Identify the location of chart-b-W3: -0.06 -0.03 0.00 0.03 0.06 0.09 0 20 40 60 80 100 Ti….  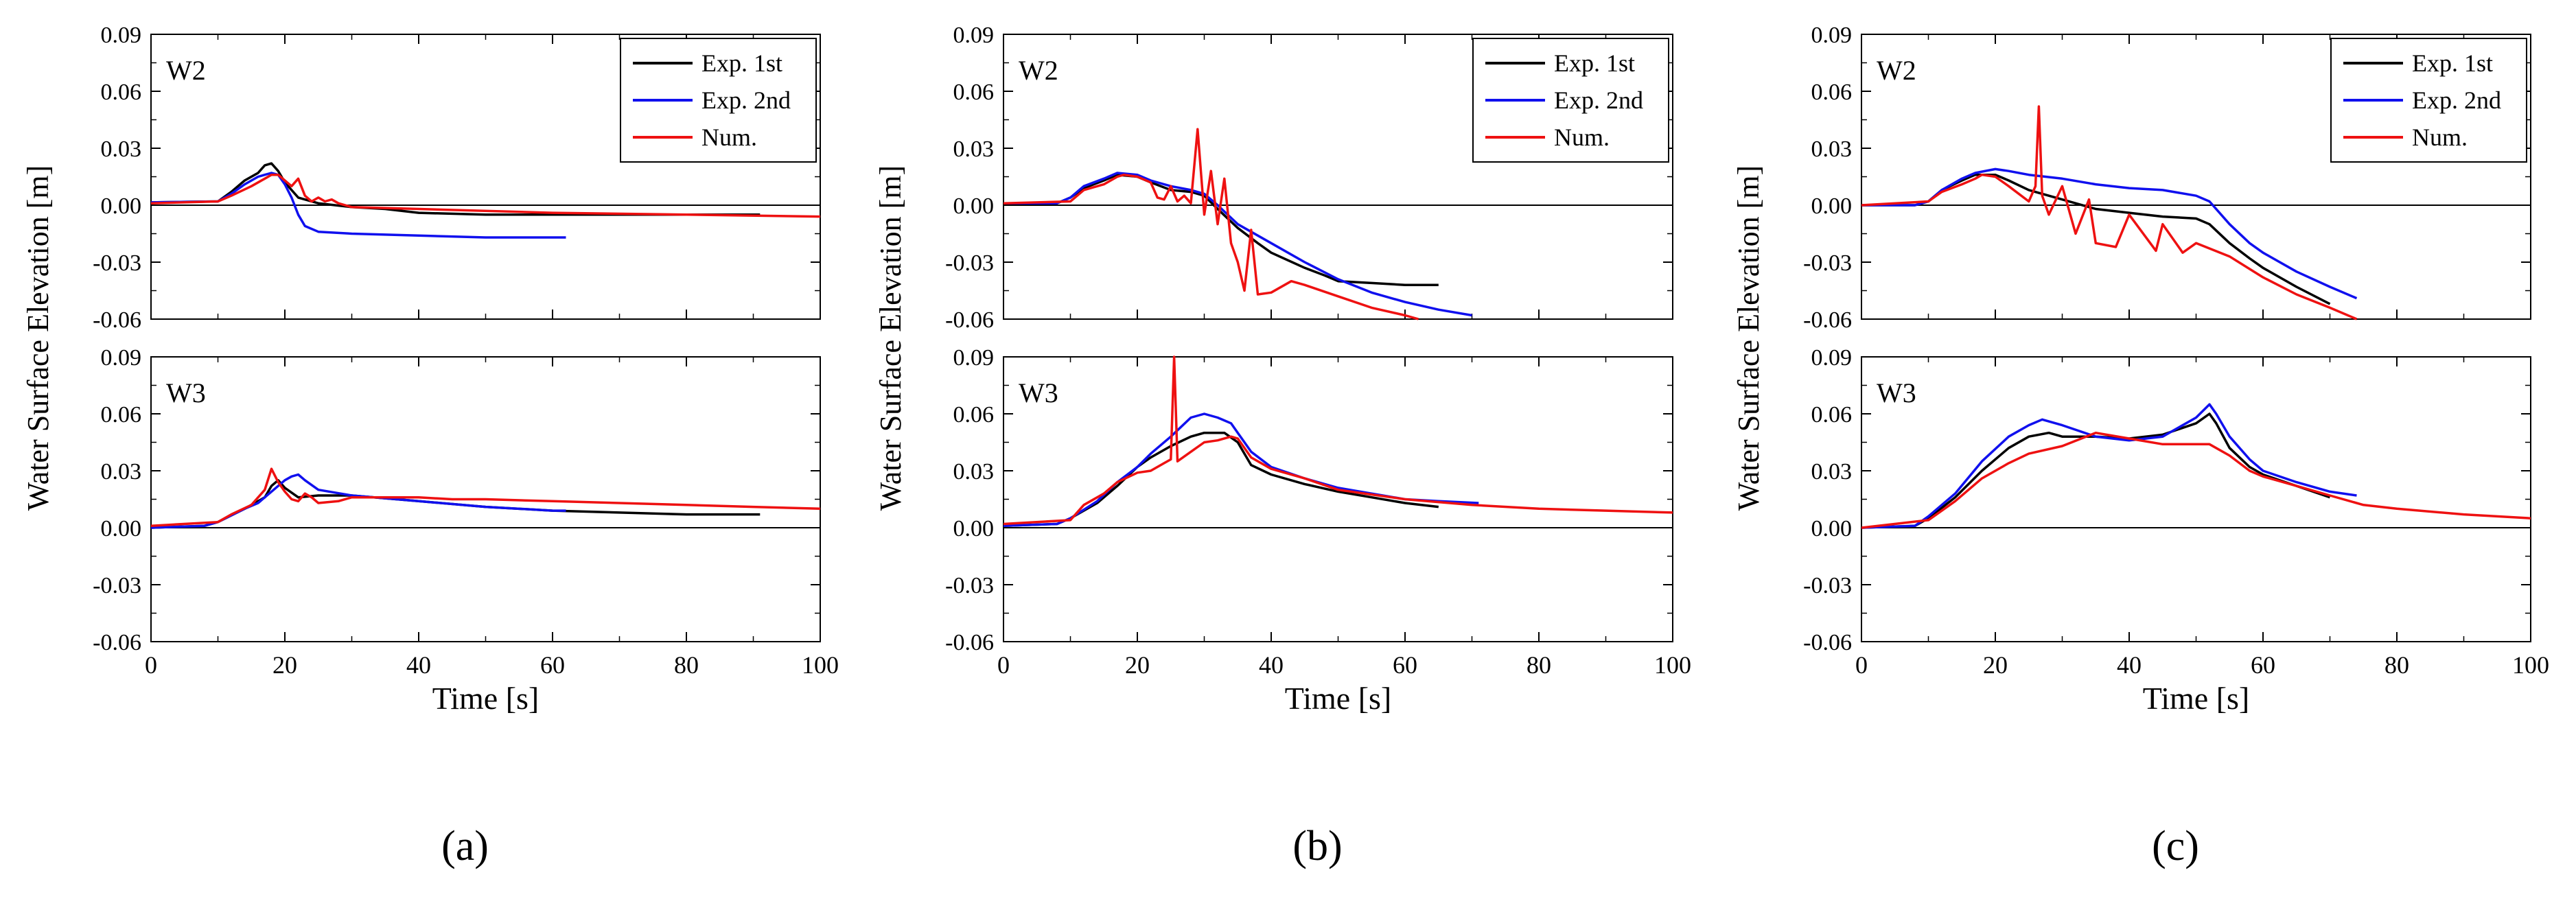
(1318, 530).